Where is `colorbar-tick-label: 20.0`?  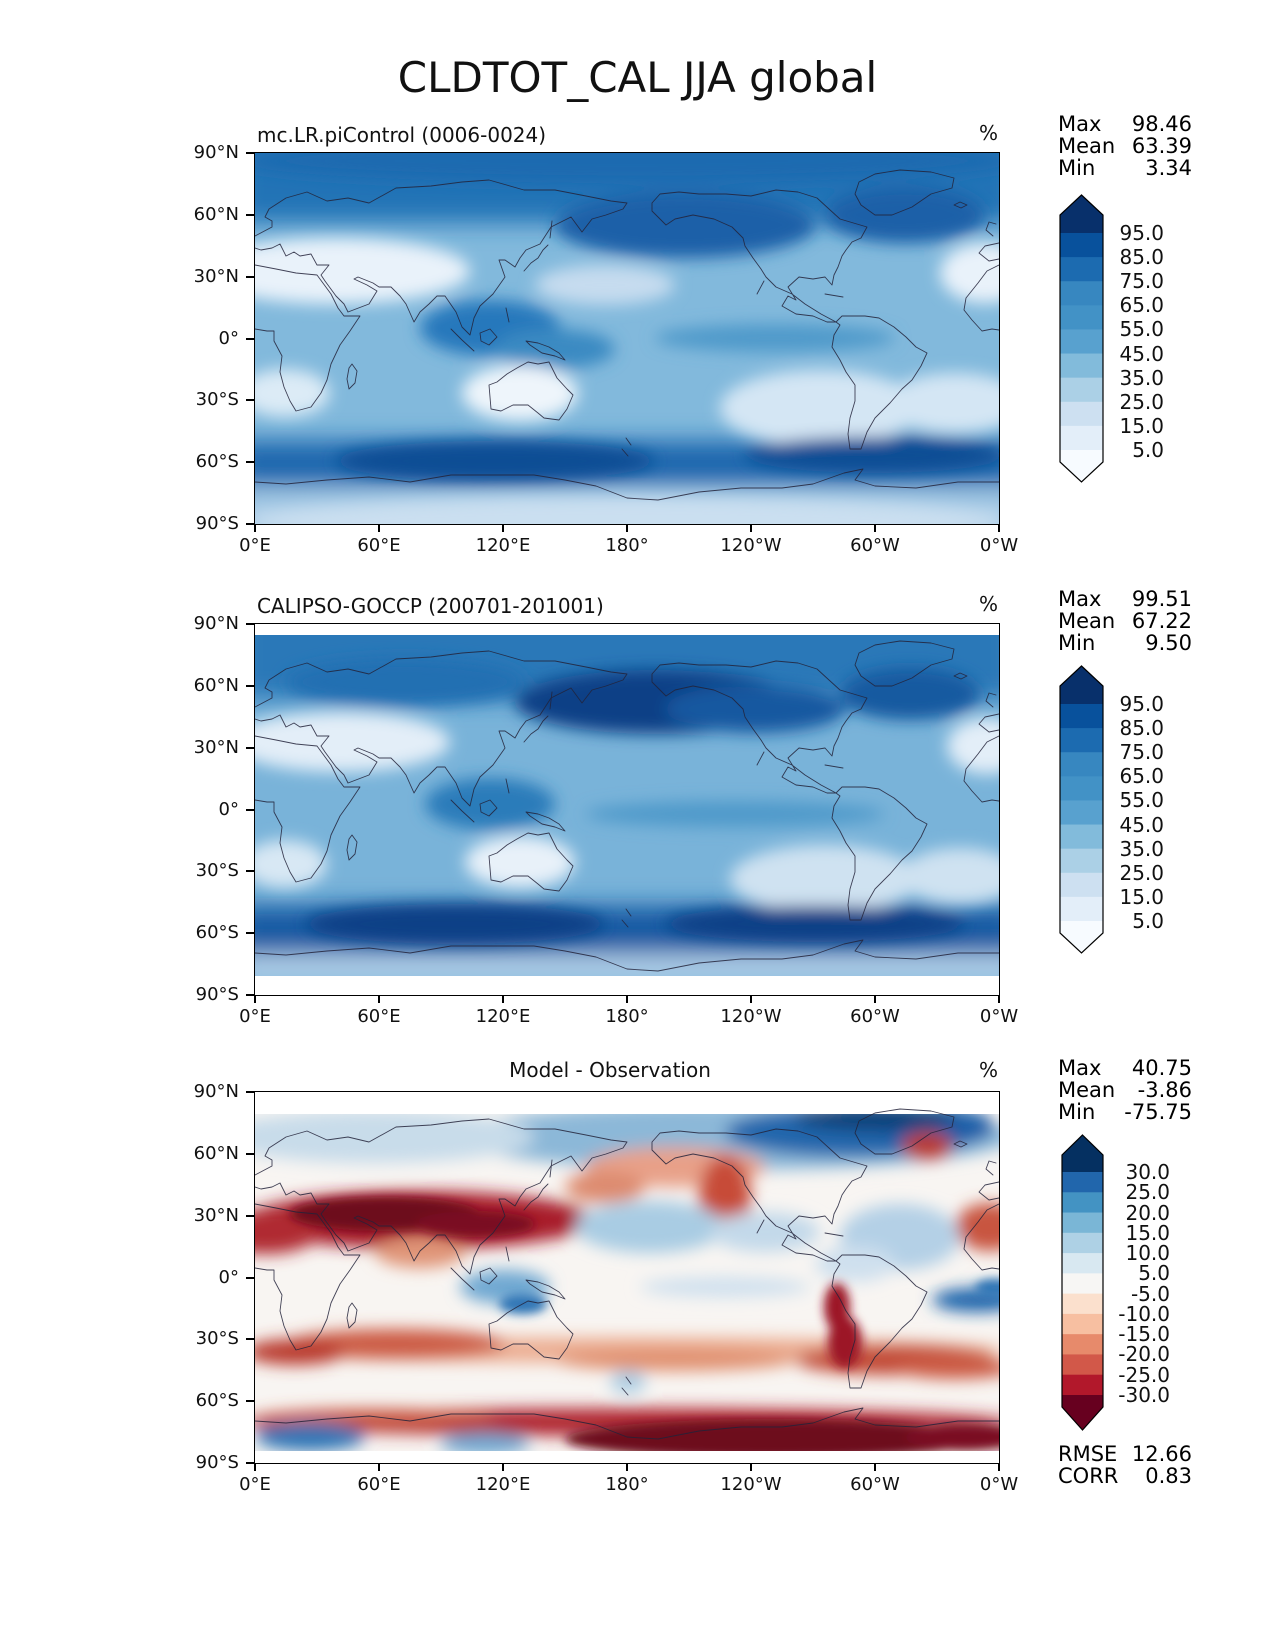 colorbar-tick-label: 20.0 is located at coordinates (1147, 1212).